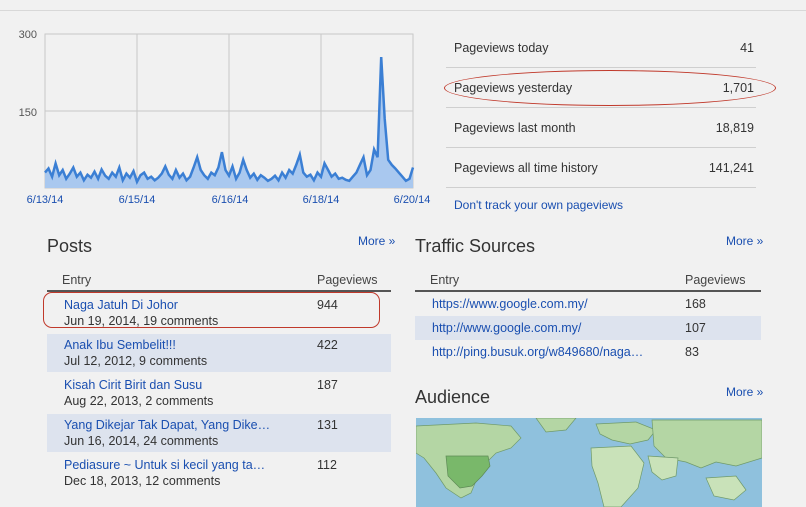 The height and width of the screenshot is (507, 806). Describe the element at coordinates (142, 481) in the screenshot. I see `post-meta: Dec 18, 2013, 12 comments` at that location.